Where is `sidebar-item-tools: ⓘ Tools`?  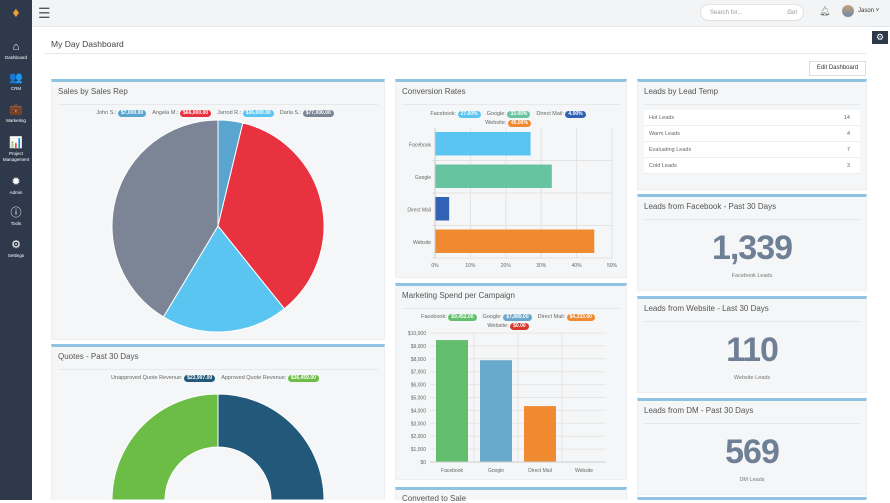 sidebar-item-tools: ⓘ Tools is located at coordinates (16, 217).